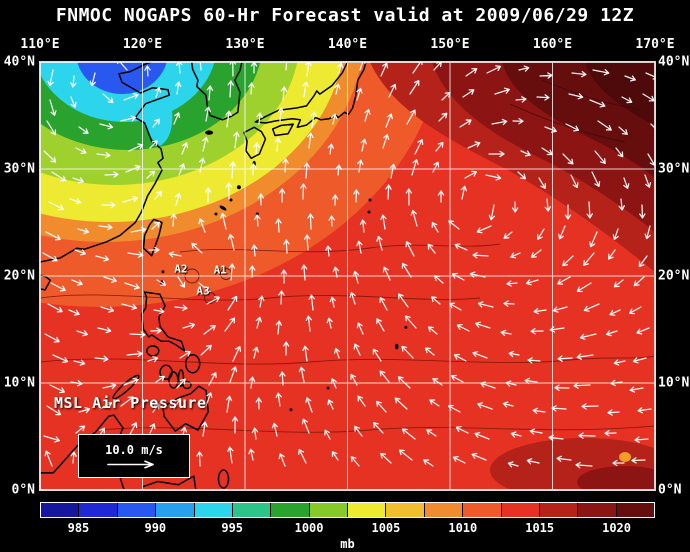 This screenshot has height=552, width=690. What do you see at coordinates (185, 408) in the screenshot?
I see `coast-mindanao` at bounding box center [185, 408].